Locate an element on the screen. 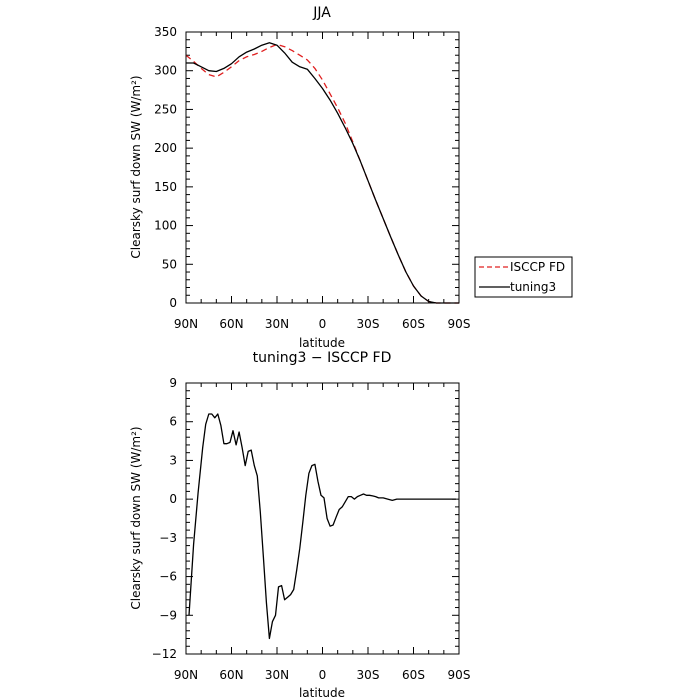 The image size is (700, 700). bottom-chart-y-axis-title: Clearsky surf down SW (W/m²) is located at coordinates (136, 517).